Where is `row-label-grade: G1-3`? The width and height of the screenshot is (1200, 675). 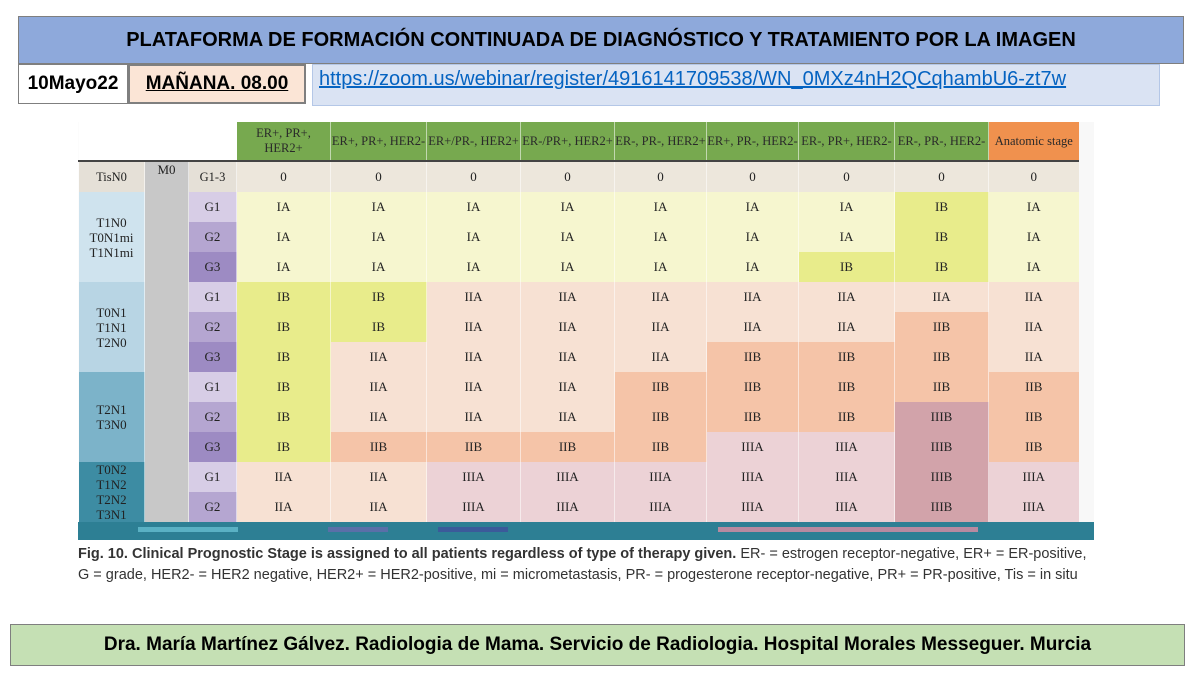
row-label-grade: G1-3 is located at coordinates (212, 176).